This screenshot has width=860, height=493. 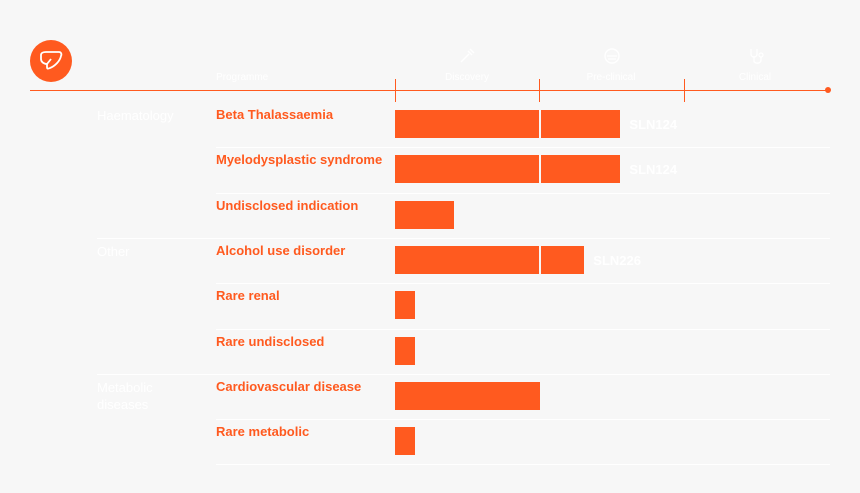 What do you see at coordinates (275, 114) in the screenshot?
I see `programme-label: Beta Thalassaemia` at bounding box center [275, 114].